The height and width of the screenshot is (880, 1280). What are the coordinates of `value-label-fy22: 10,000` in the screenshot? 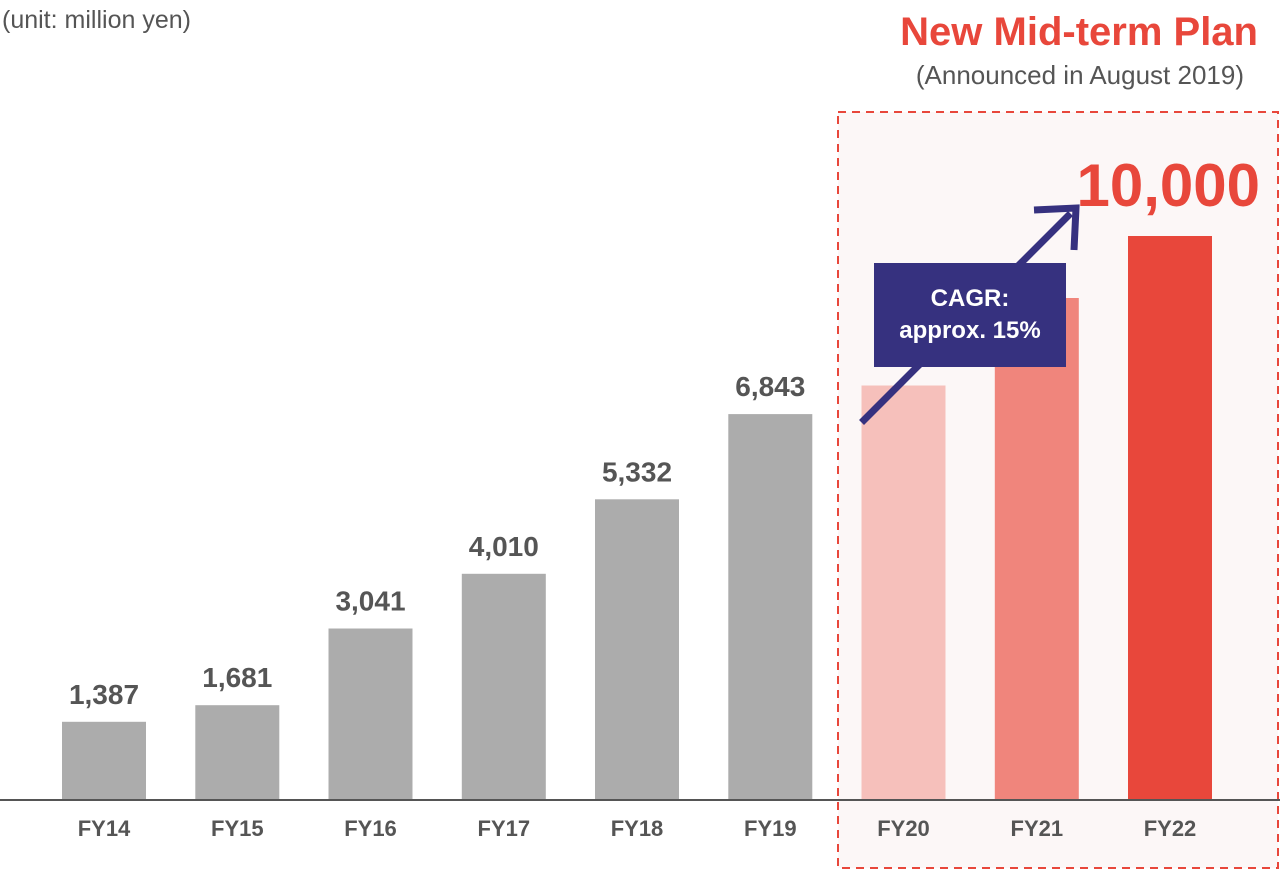 It's located at (1168, 185).